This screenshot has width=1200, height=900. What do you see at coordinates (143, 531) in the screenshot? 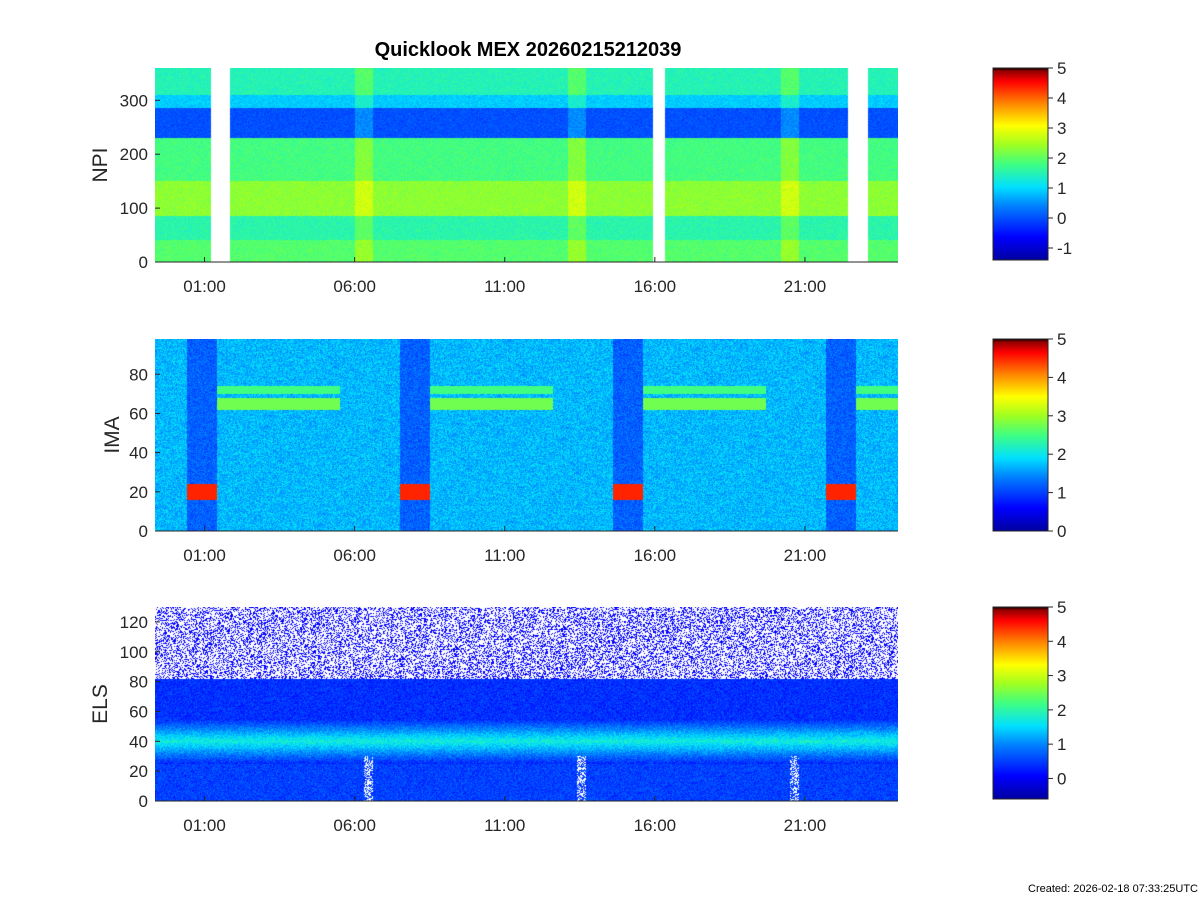
I see `ima-ytick-label: 0` at bounding box center [143, 531].